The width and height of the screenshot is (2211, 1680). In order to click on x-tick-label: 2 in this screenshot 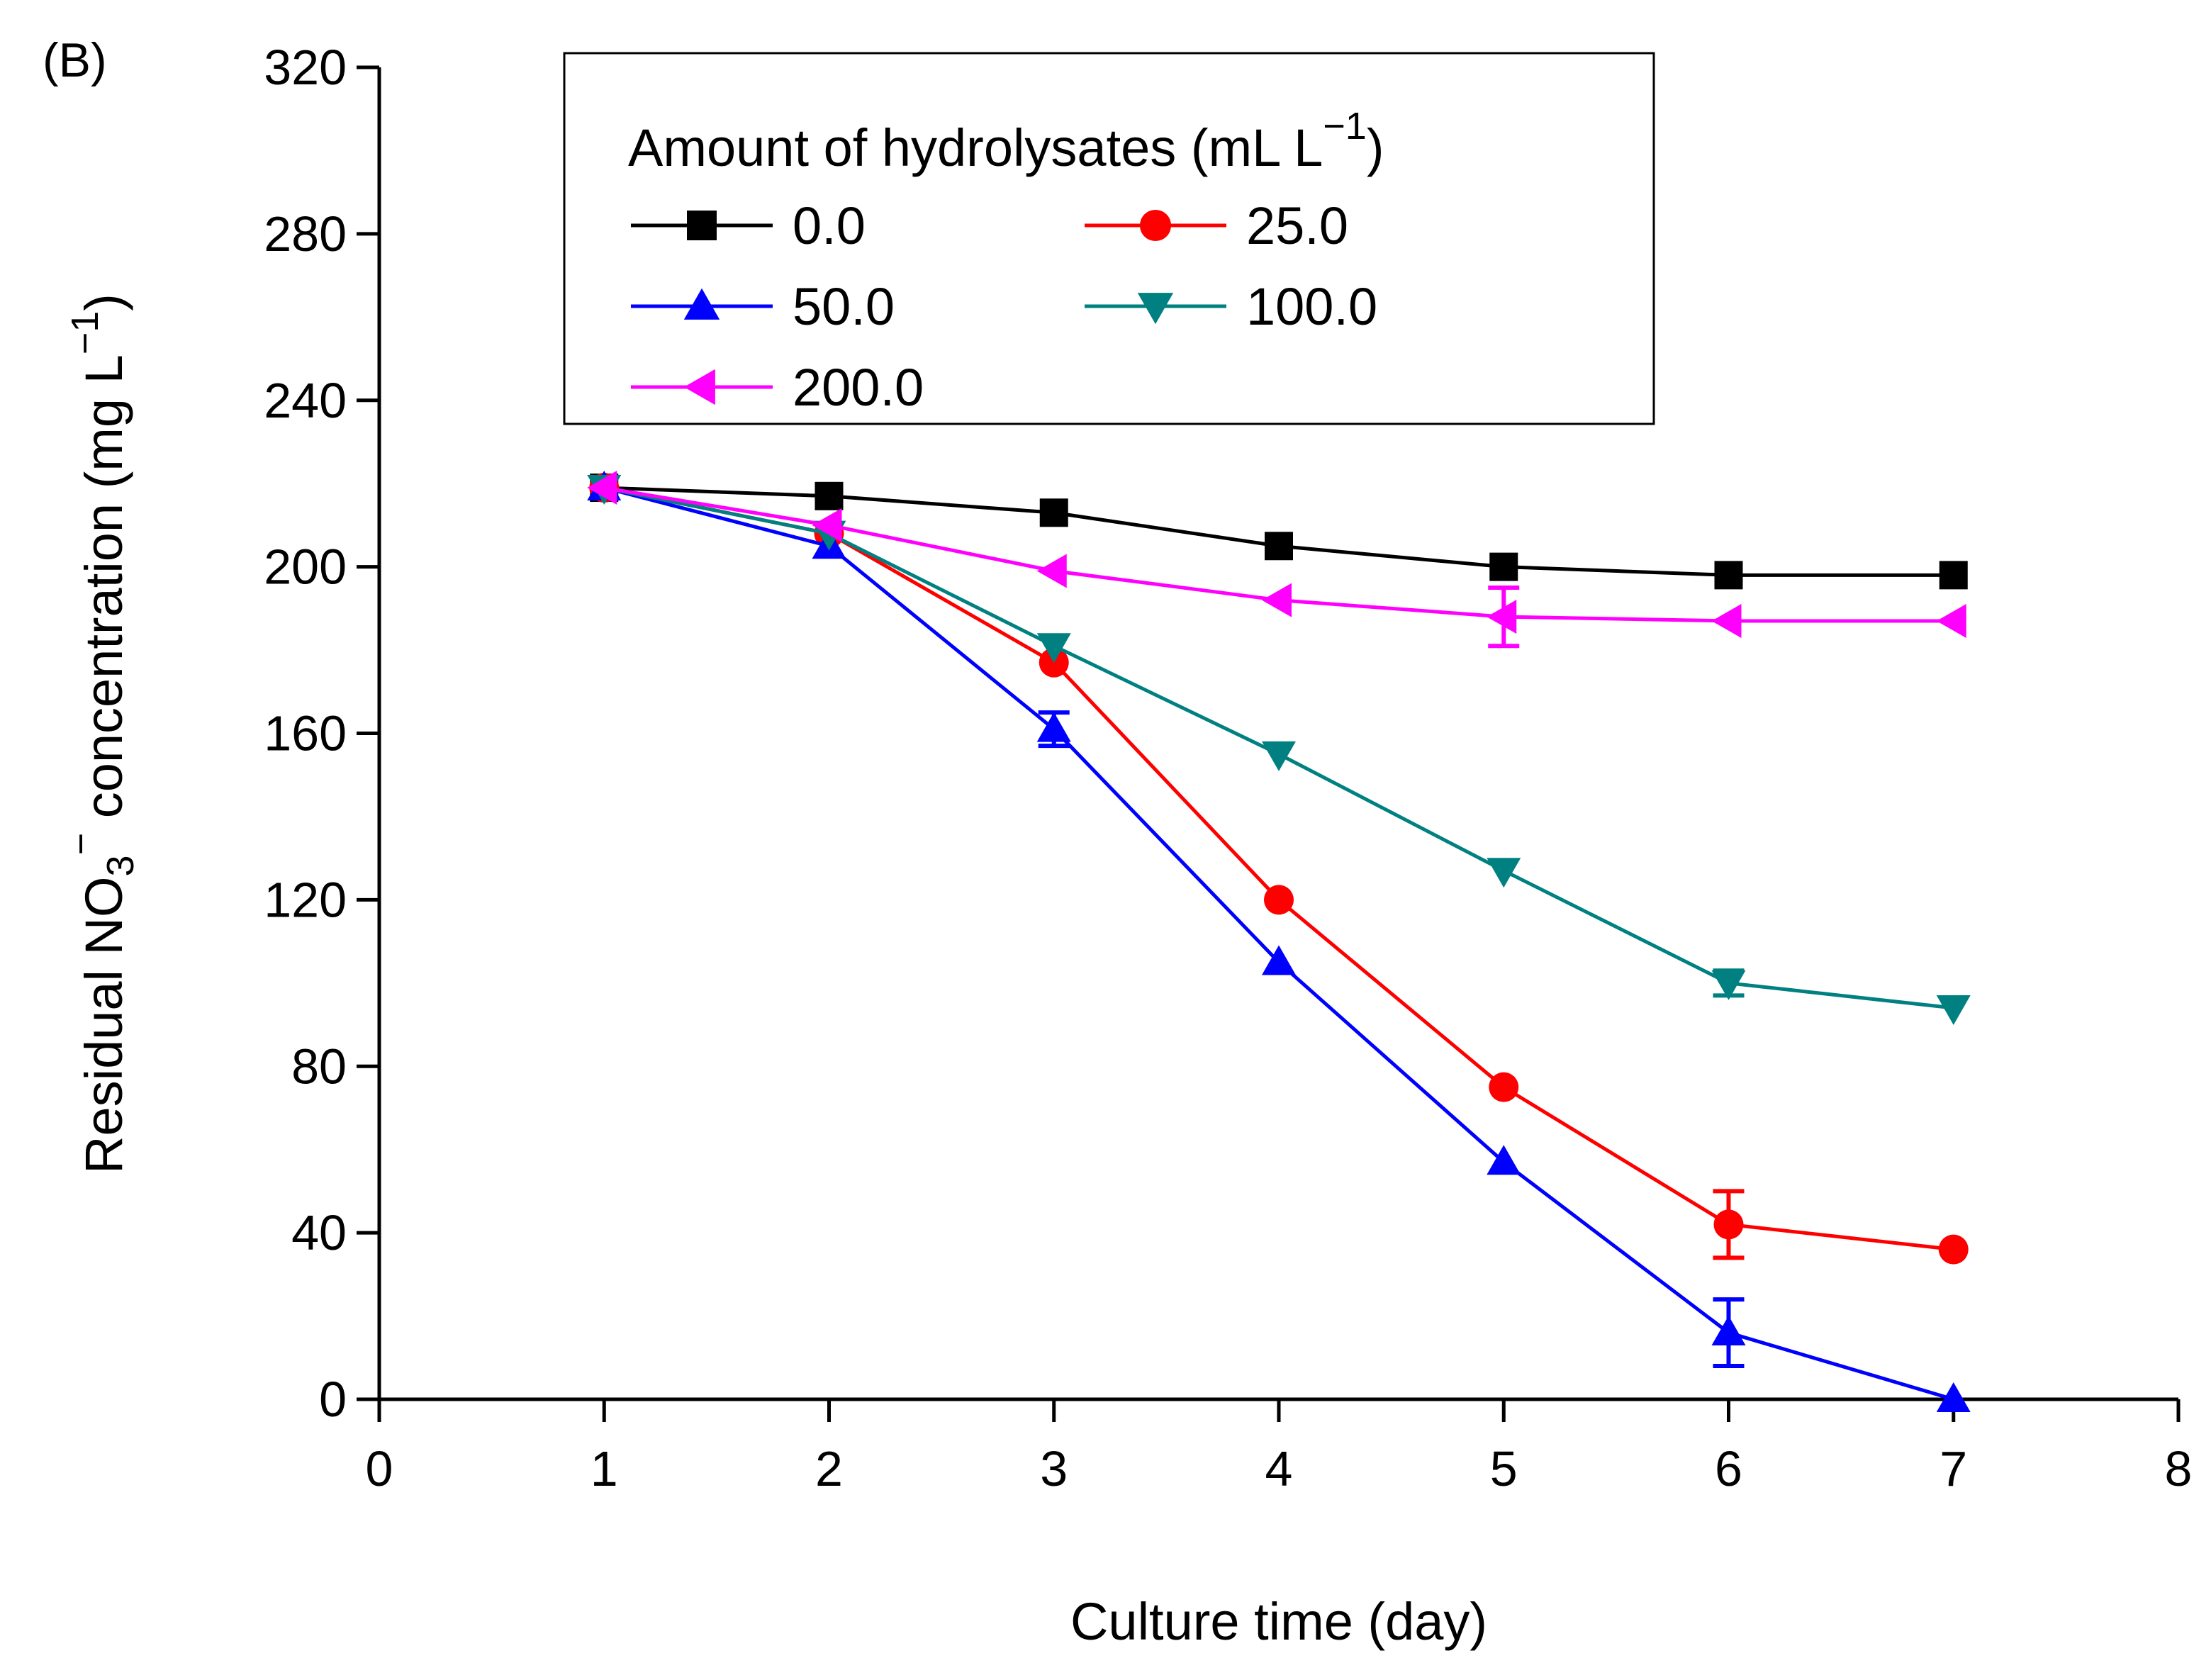, I will do `click(829, 1469)`.